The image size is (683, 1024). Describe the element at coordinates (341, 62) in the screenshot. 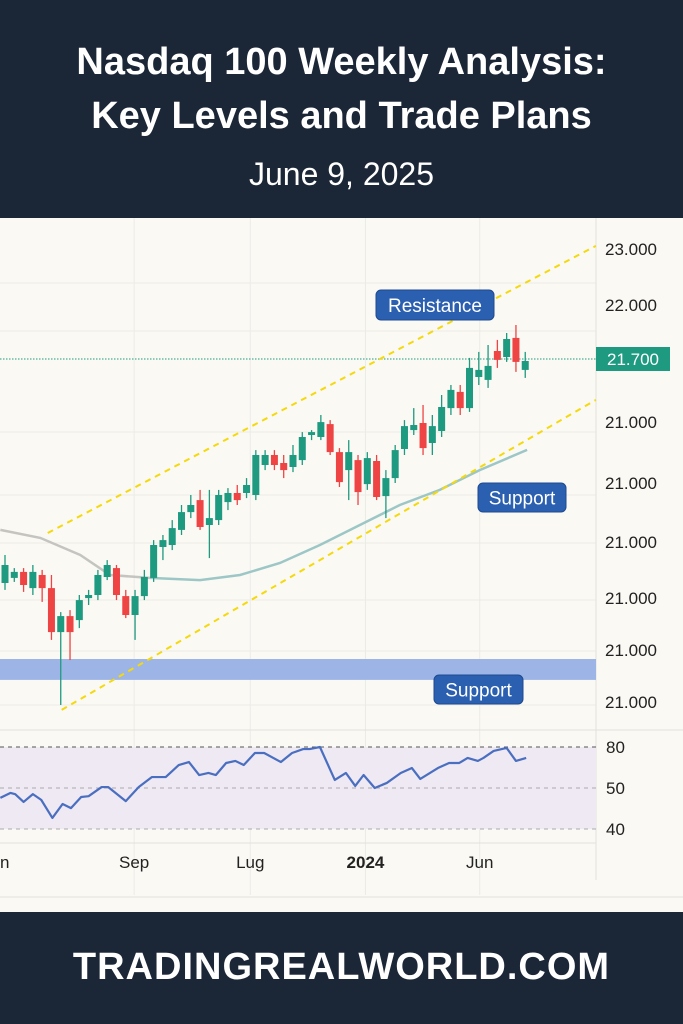

I see `title-line-1: Nasdaq 100 Weekly Analysis:` at that location.